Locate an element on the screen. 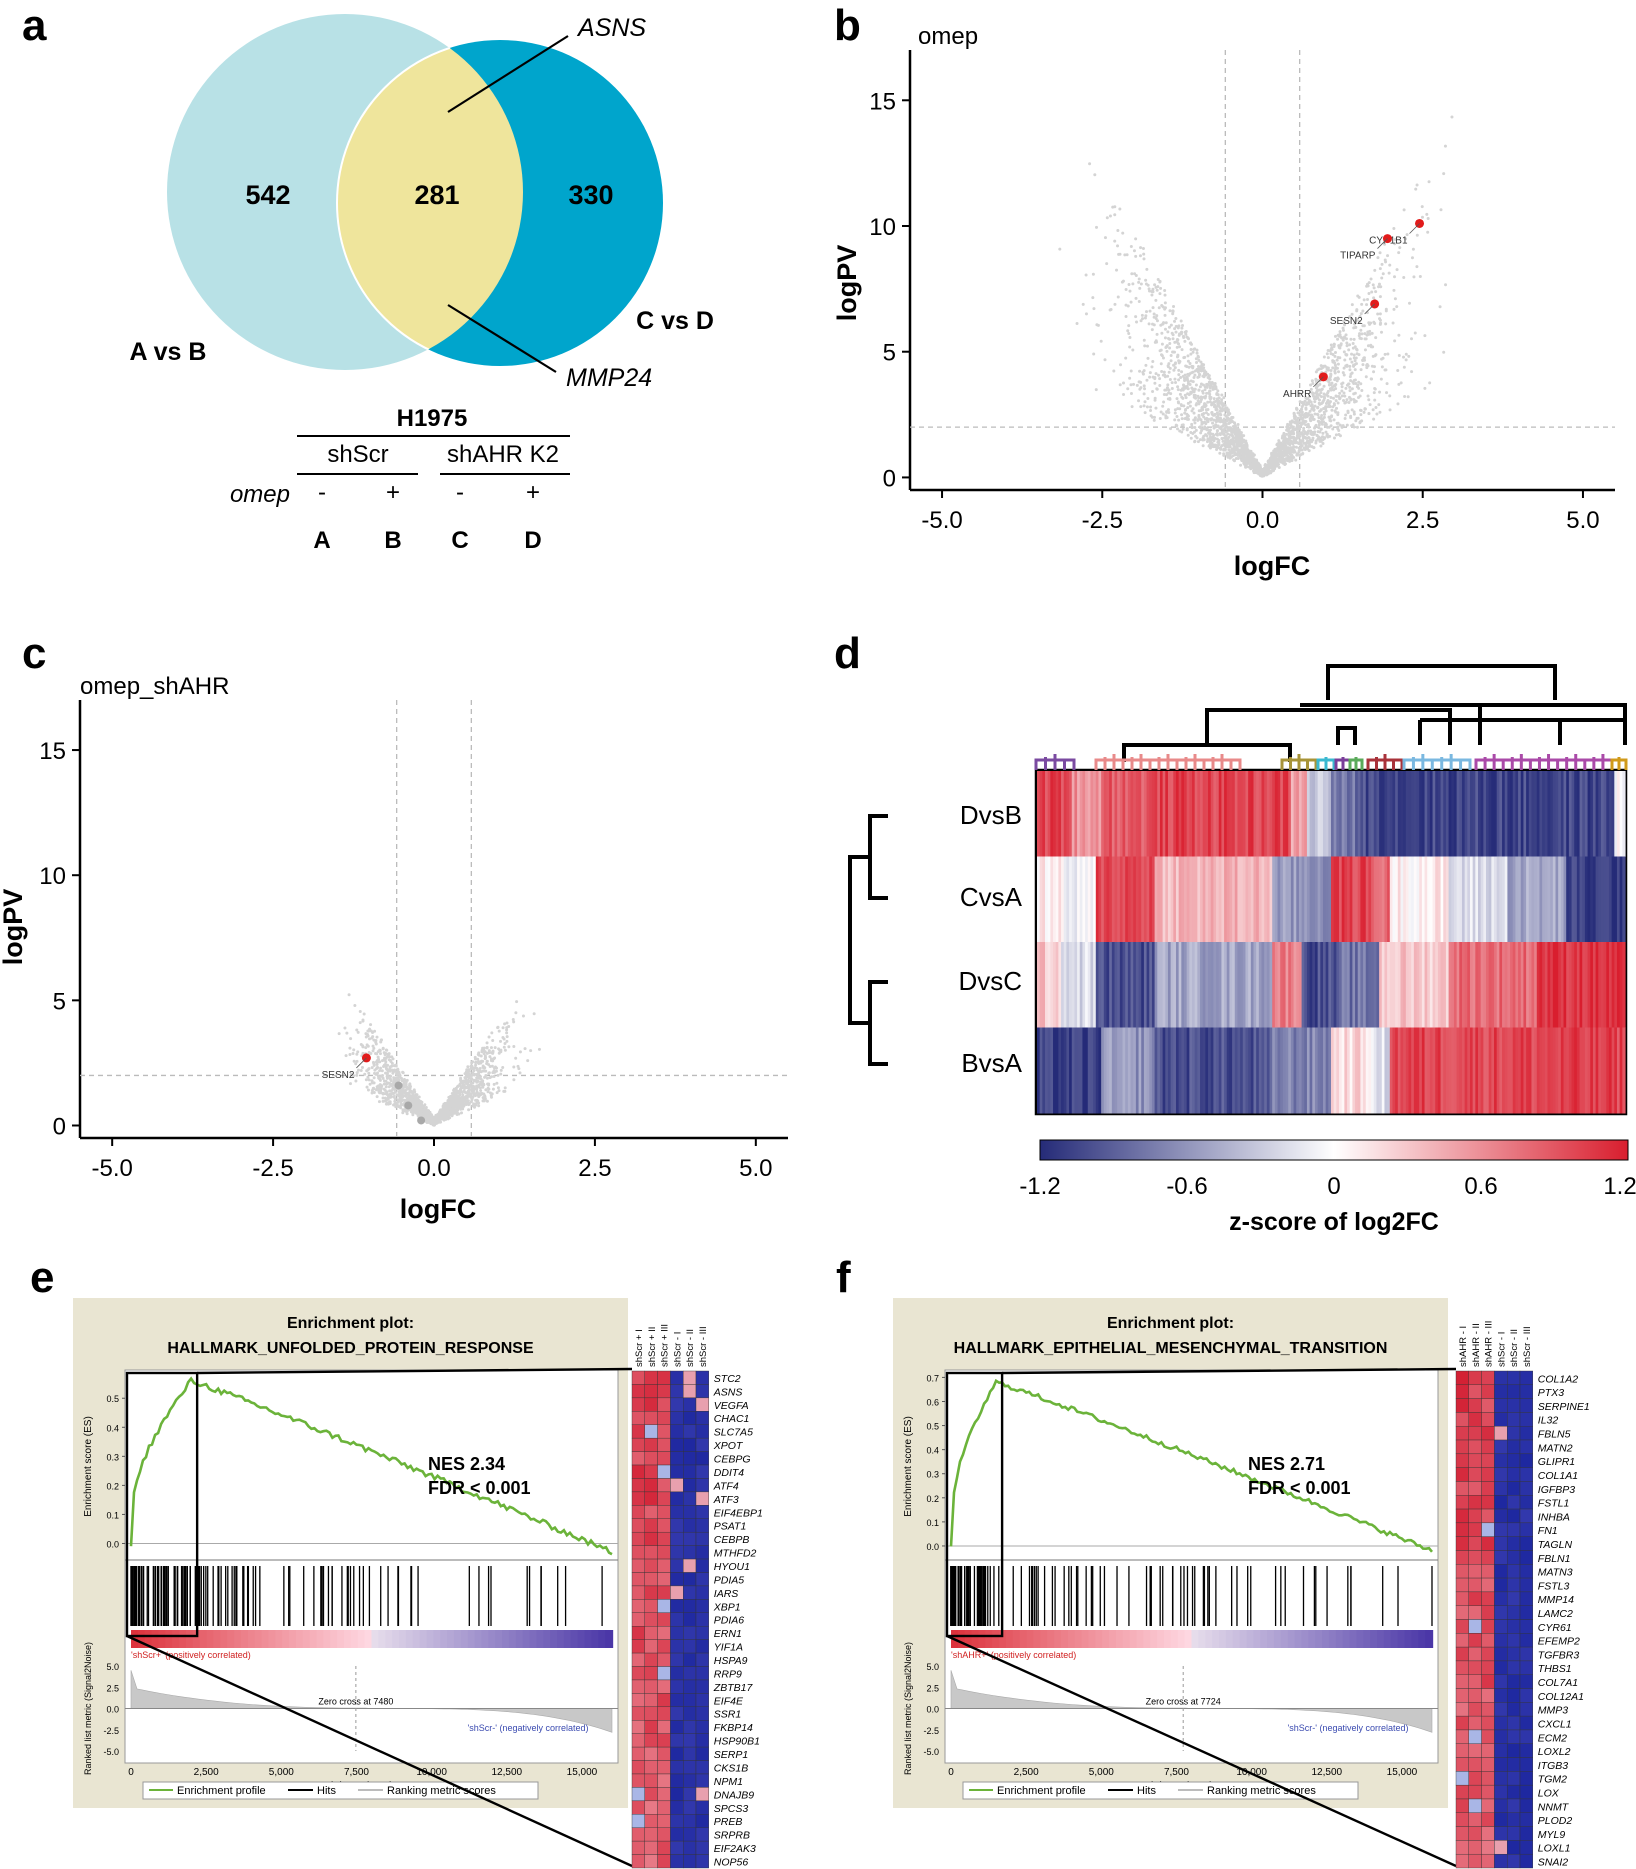  cluster-cap is located at coordinates (1343, 763).